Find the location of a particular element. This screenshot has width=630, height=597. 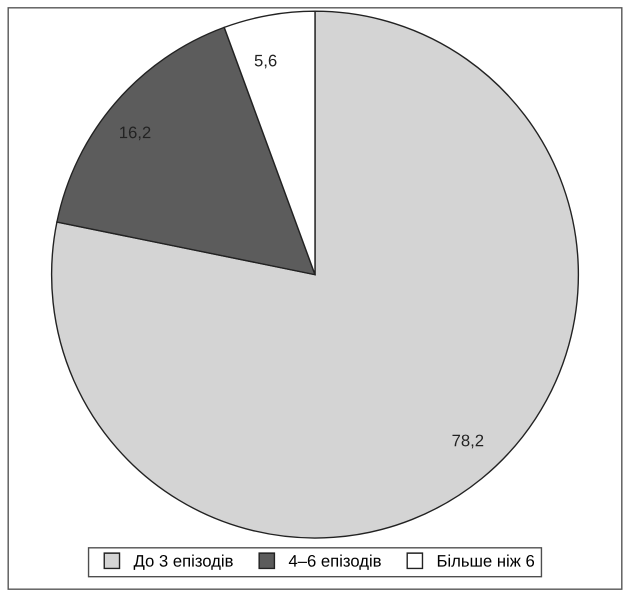

data-label: 5,6 is located at coordinates (265, 61).